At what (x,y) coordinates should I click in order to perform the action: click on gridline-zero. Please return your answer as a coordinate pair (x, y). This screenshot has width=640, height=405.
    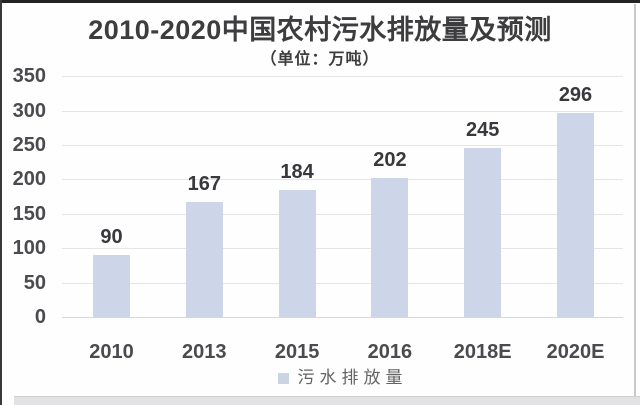
    Looking at the image, I should click on (342, 317).